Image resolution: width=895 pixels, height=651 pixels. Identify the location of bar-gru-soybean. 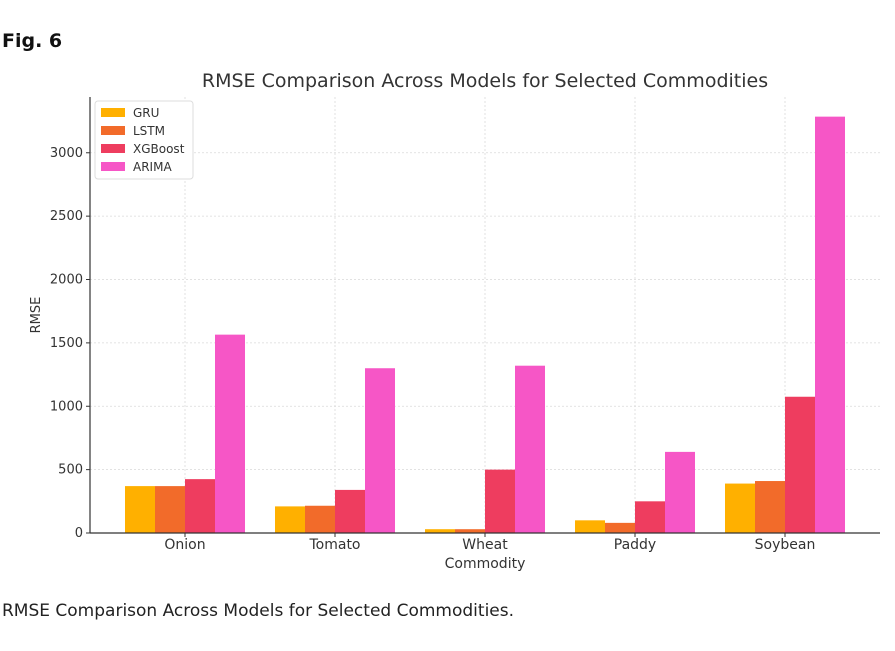
(740, 508).